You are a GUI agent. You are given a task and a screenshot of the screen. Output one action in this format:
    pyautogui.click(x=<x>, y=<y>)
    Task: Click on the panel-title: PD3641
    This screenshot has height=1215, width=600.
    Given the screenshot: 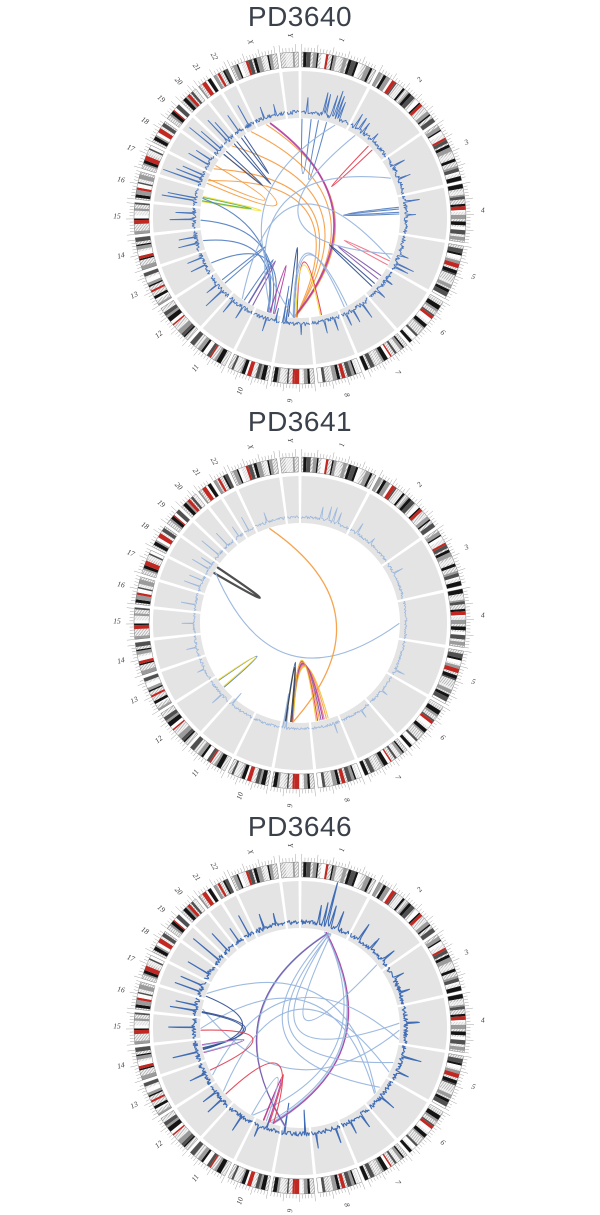 What is the action you would take?
    pyautogui.click(x=300, y=421)
    